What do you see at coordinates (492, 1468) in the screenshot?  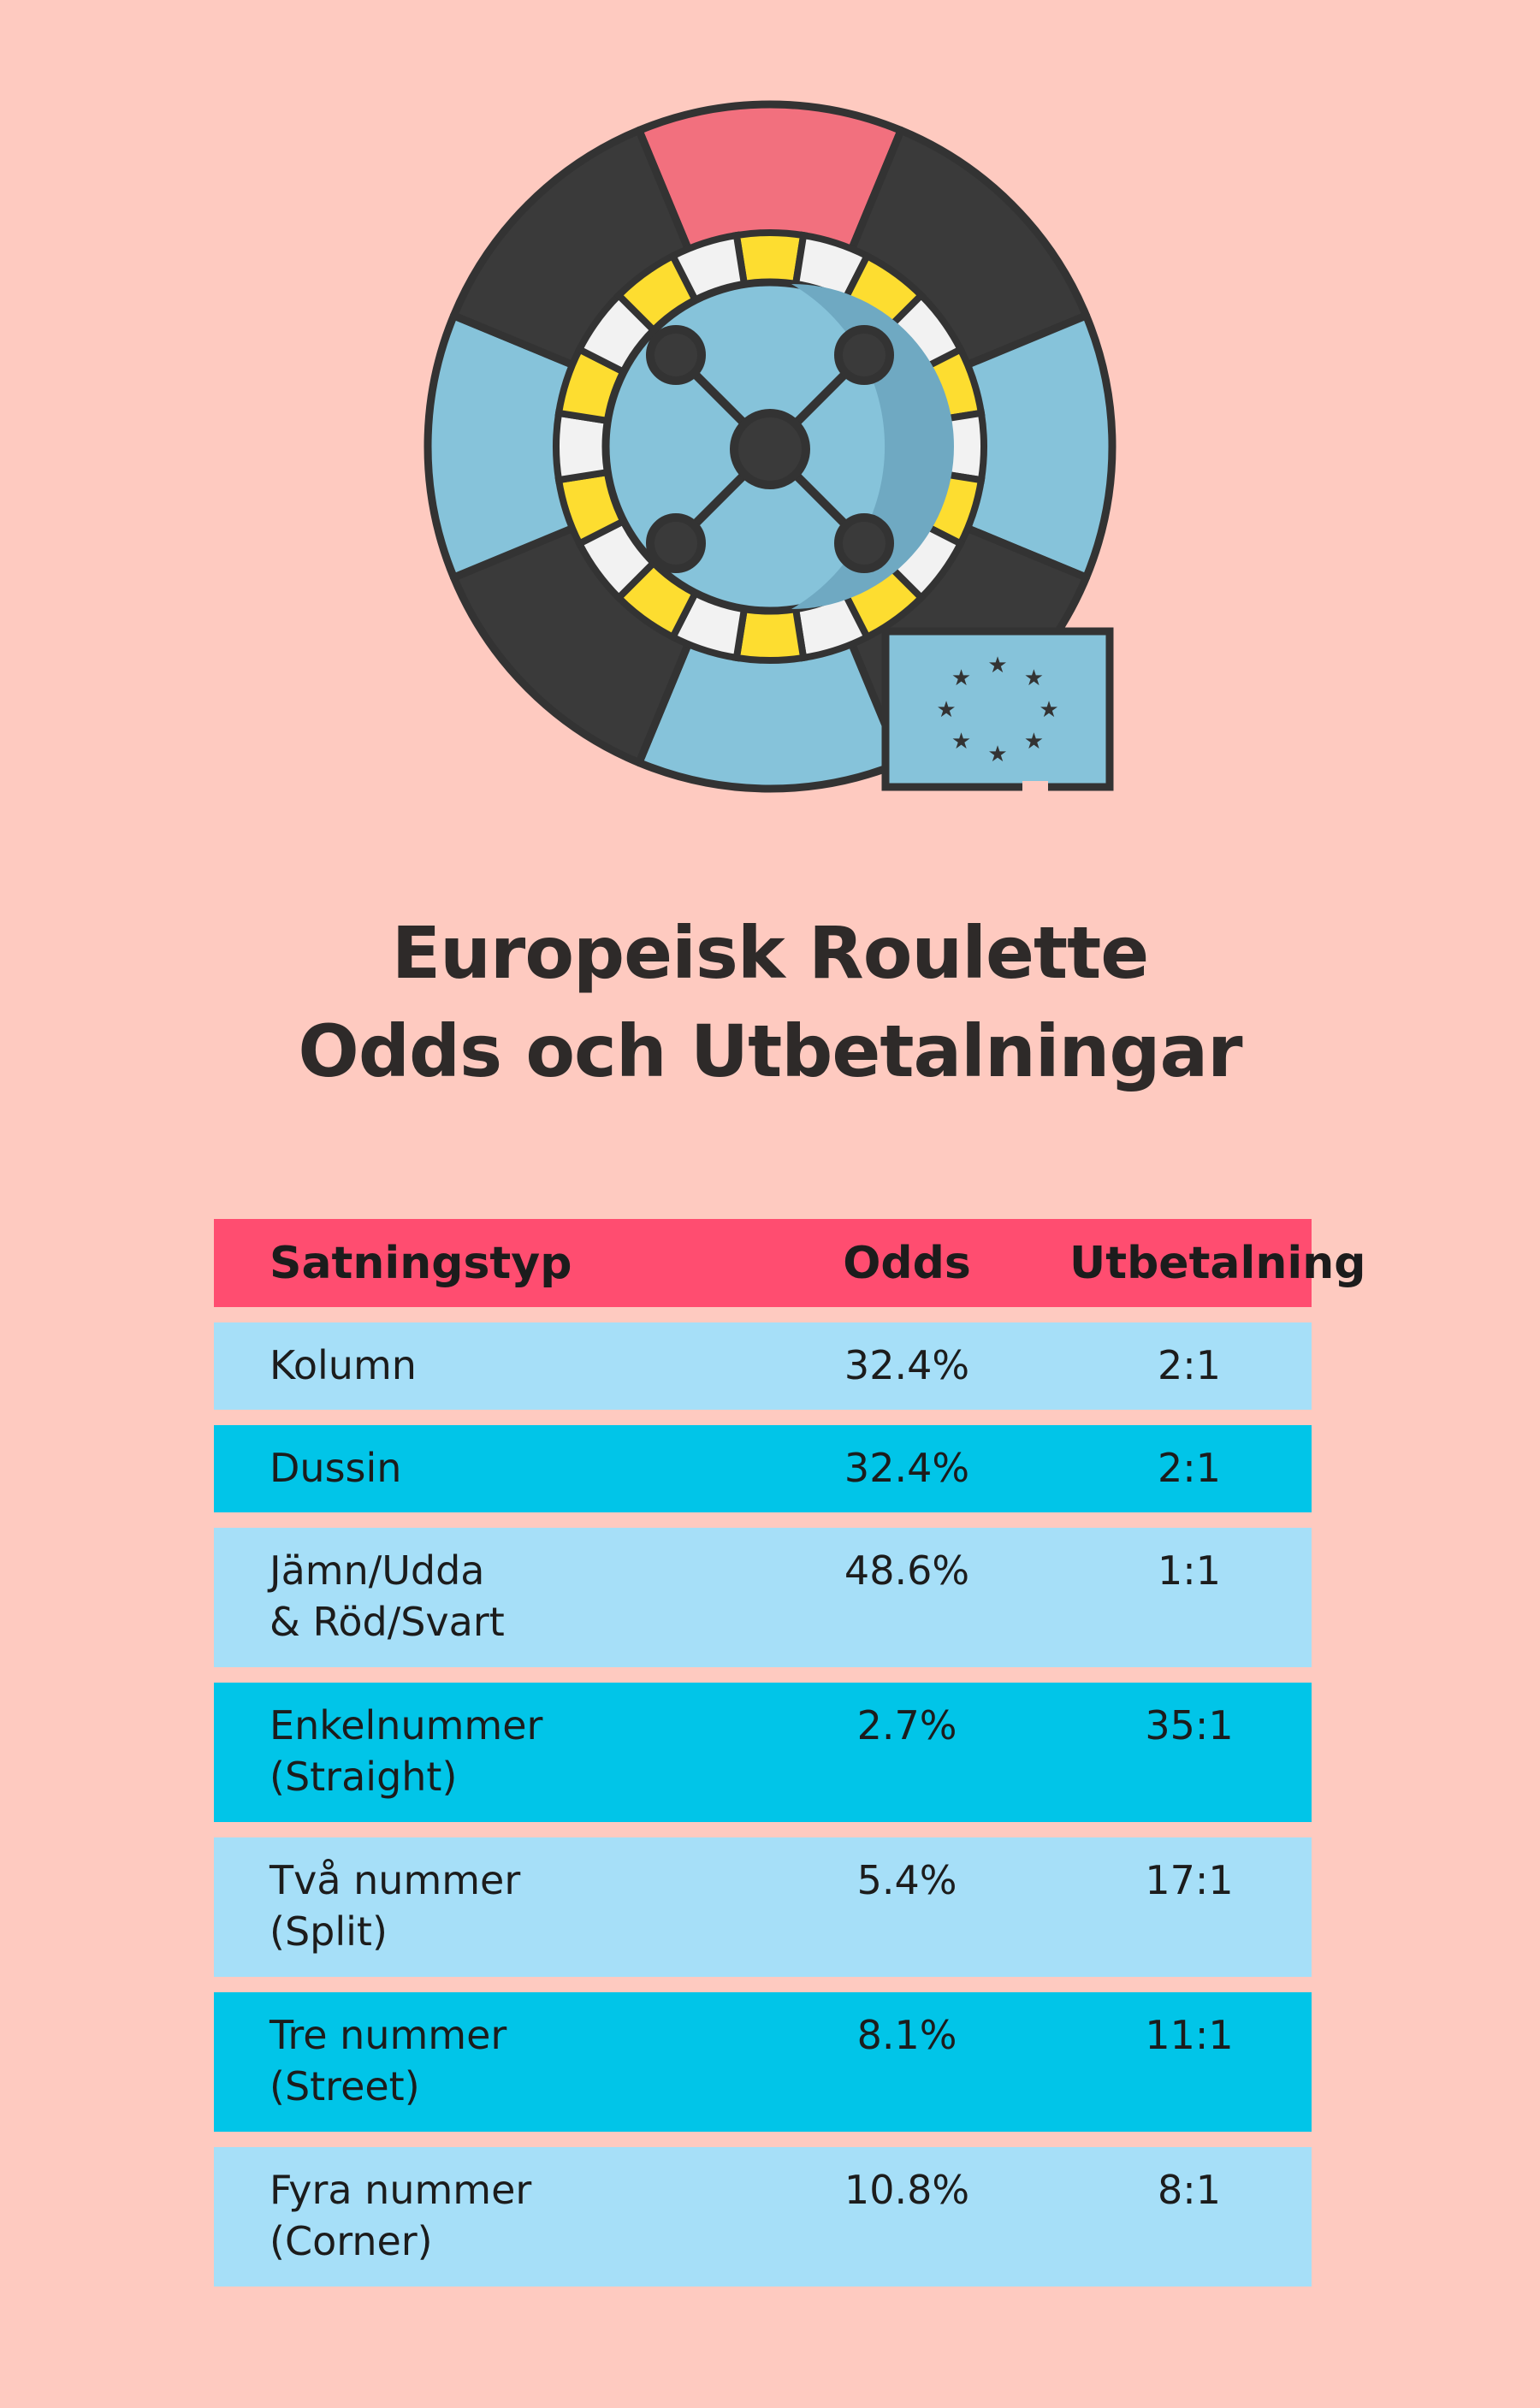 I see `bet-type-cell: Dussin` at bounding box center [492, 1468].